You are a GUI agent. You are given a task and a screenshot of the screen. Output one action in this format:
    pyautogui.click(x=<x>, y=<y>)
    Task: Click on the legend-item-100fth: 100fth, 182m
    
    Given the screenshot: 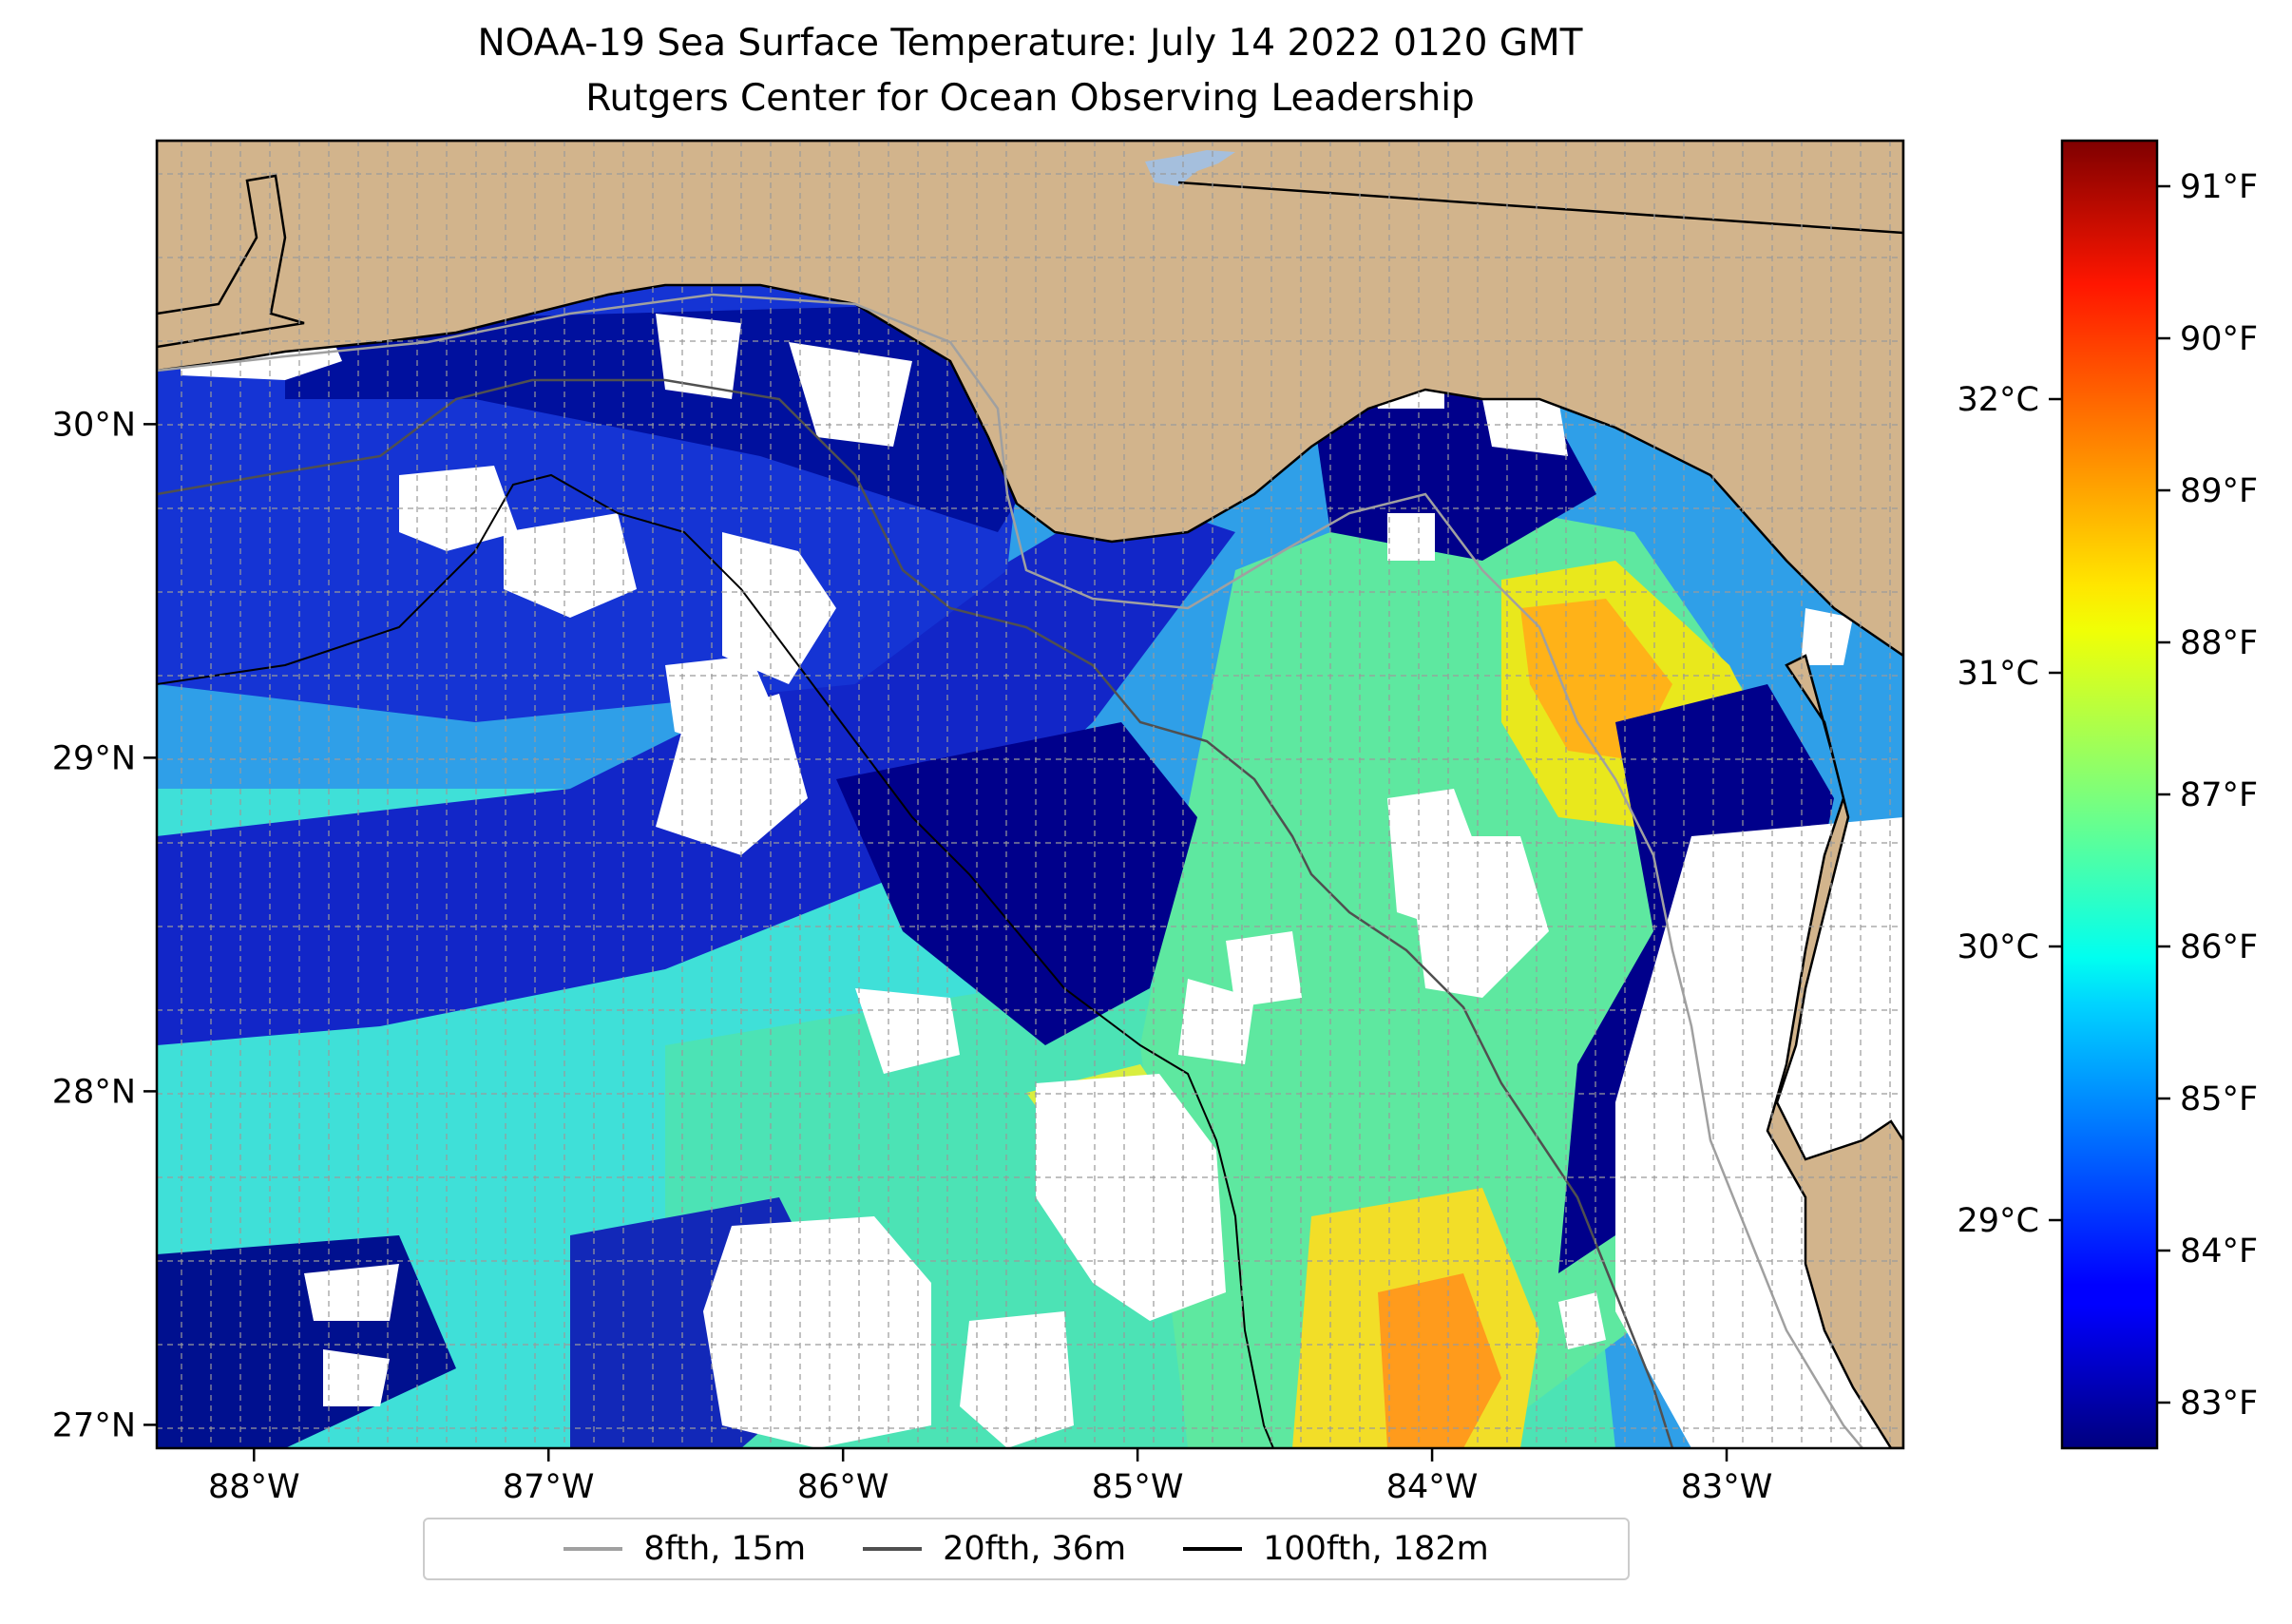 What is the action you would take?
    pyautogui.click(x=1336, y=1549)
    